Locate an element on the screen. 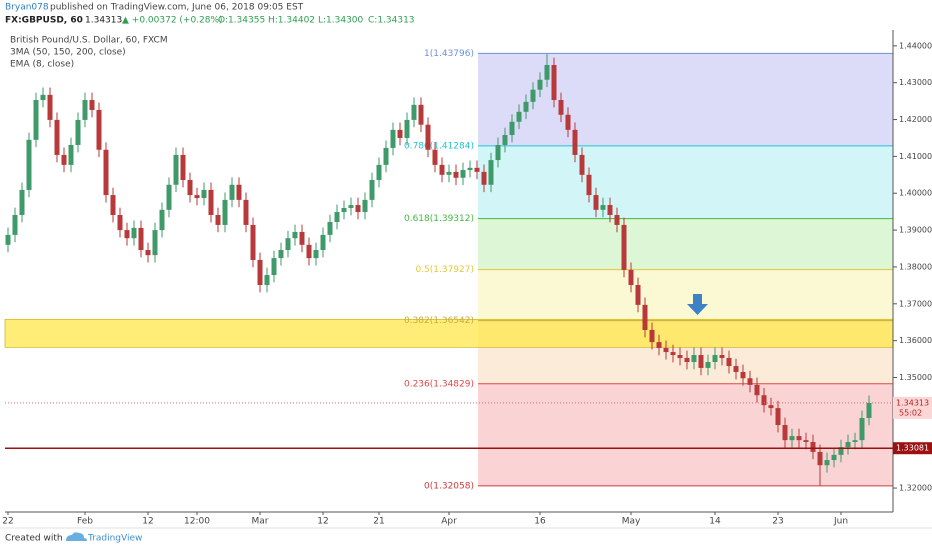  y-tick-label: 1.41000 is located at coordinates (915, 156).